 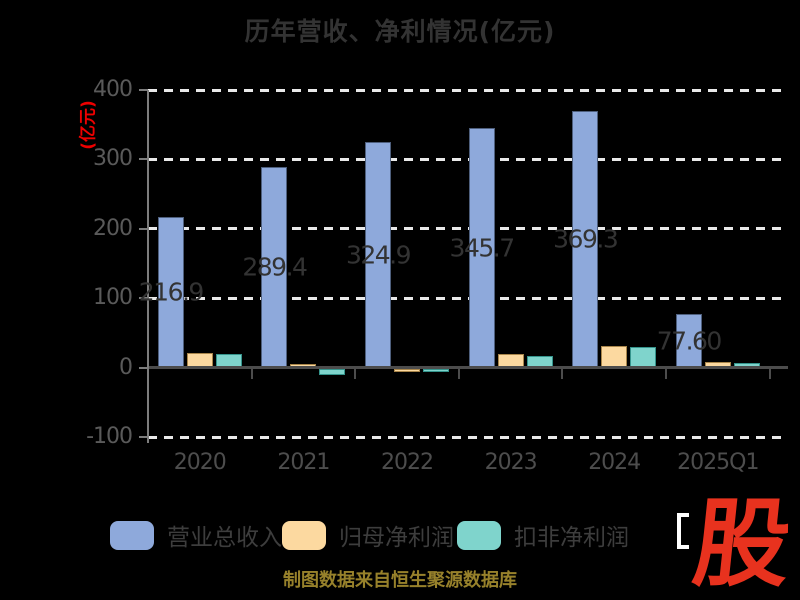 What do you see at coordinates (614, 357) in the screenshot?
I see `bar-归母净利润-2024` at bounding box center [614, 357].